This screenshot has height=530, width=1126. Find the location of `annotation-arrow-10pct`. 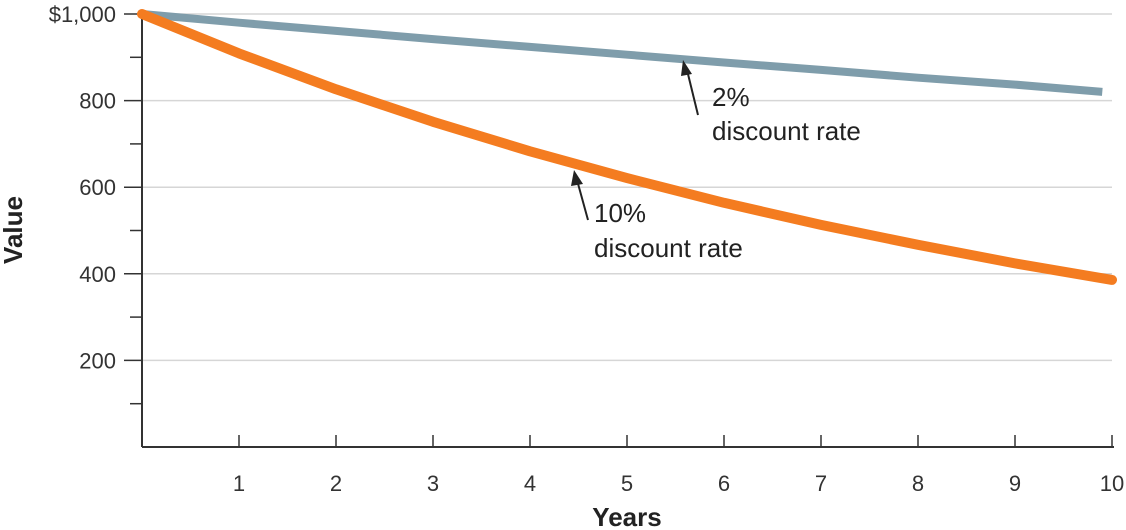

annotation-arrow-10pct is located at coordinates (582, 200).